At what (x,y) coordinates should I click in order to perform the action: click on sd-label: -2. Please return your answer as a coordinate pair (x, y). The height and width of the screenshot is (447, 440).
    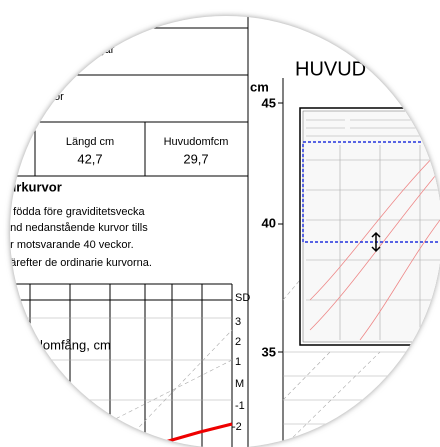
    Looking at the image, I should click on (237, 427).